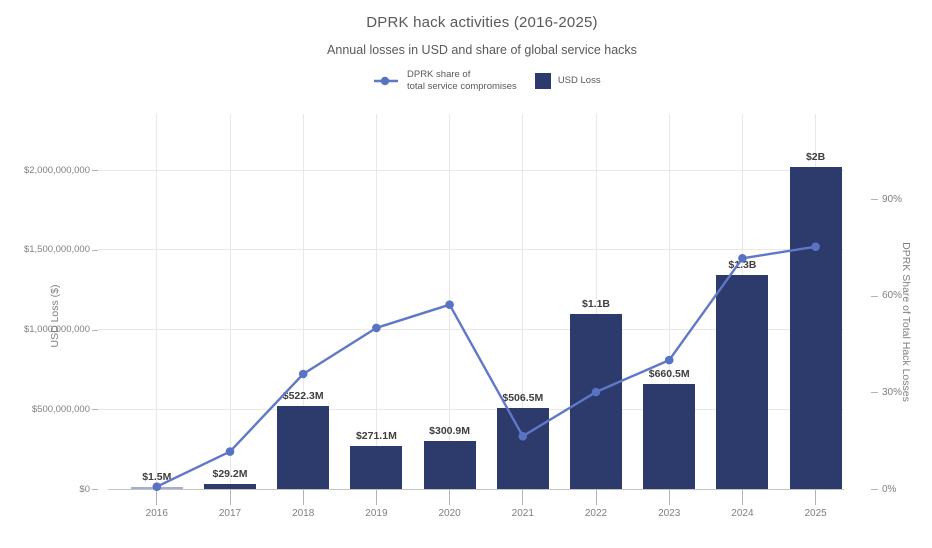 This screenshot has height=548, width=932. I want to click on bar-value-label: $1.1B, so click(596, 303).